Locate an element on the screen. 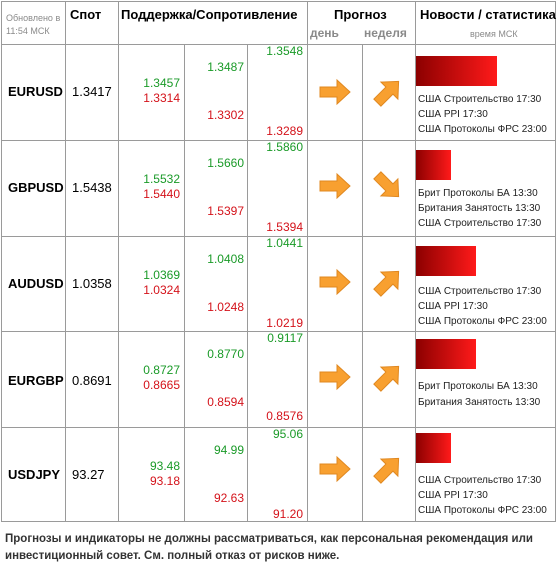 The height and width of the screenshot is (568, 558). support-level-3: 1.3289 is located at coordinates (284, 131).